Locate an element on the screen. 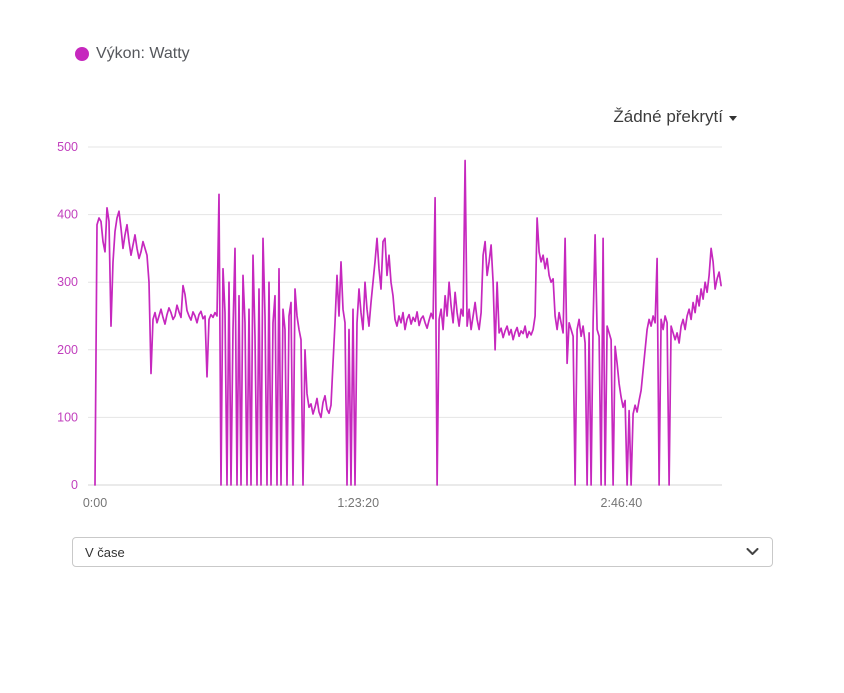 This screenshot has width=844, height=693. series-color-dot is located at coordinates (82, 54).